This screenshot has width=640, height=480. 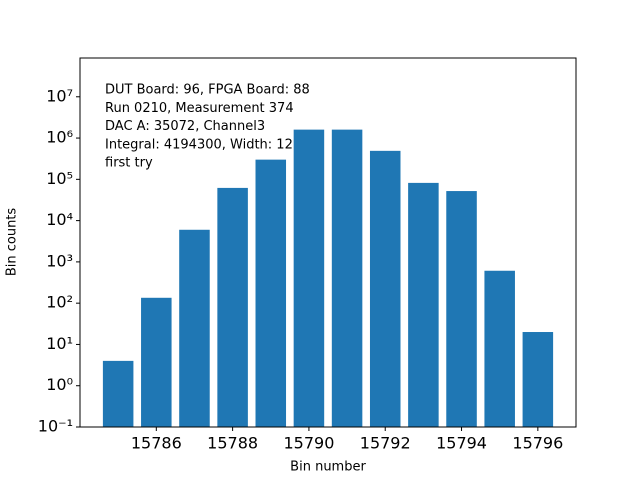 I want to click on y-tick-label: 10⁻¹, so click(x=55, y=426).